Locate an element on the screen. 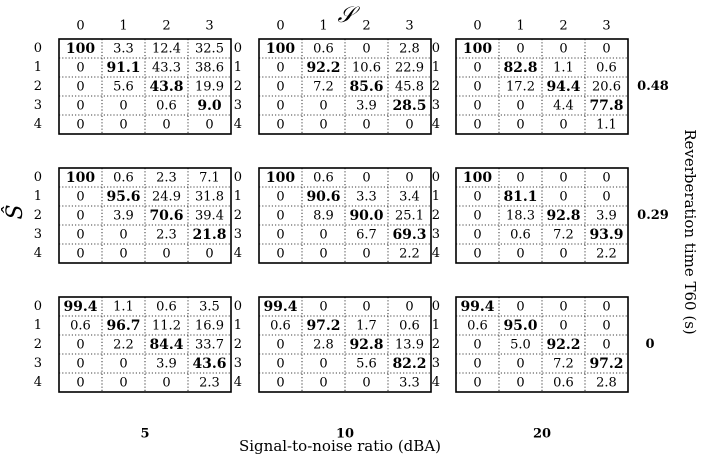 The height and width of the screenshot is (459, 702). cell-value: 12.4 is located at coordinates (166, 49).